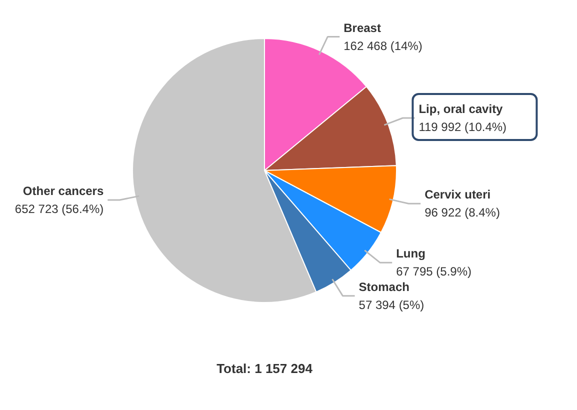  Describe the element at coordinates (462, 213) in the screenshot. I see `data-label: 96 922 (8.4%)` at that location.